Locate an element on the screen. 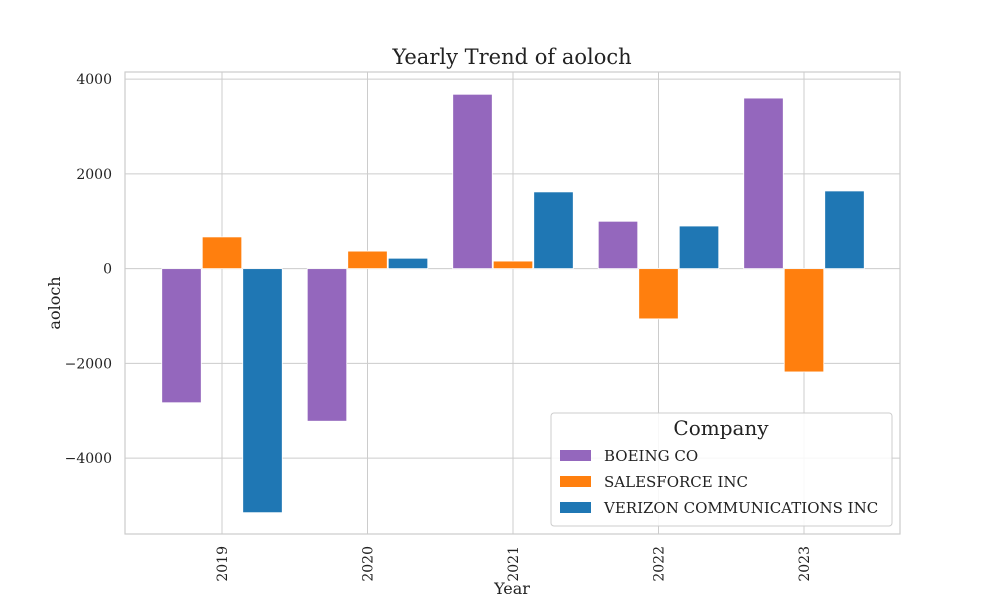 The height and width of the screenshot is (600, 1000). bar-boeing-co-2023 is located at coordinates (763, 183).